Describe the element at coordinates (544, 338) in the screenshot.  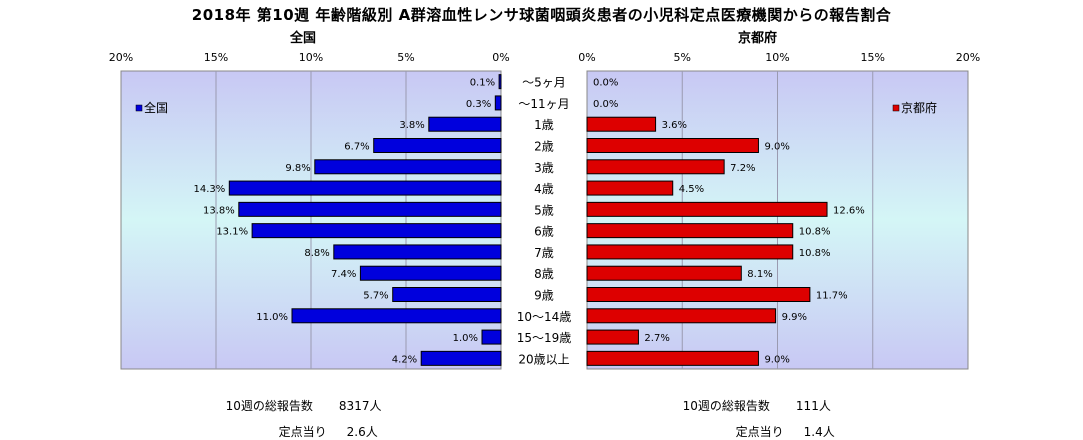
I see `category-label: 15～19歳` at that location.